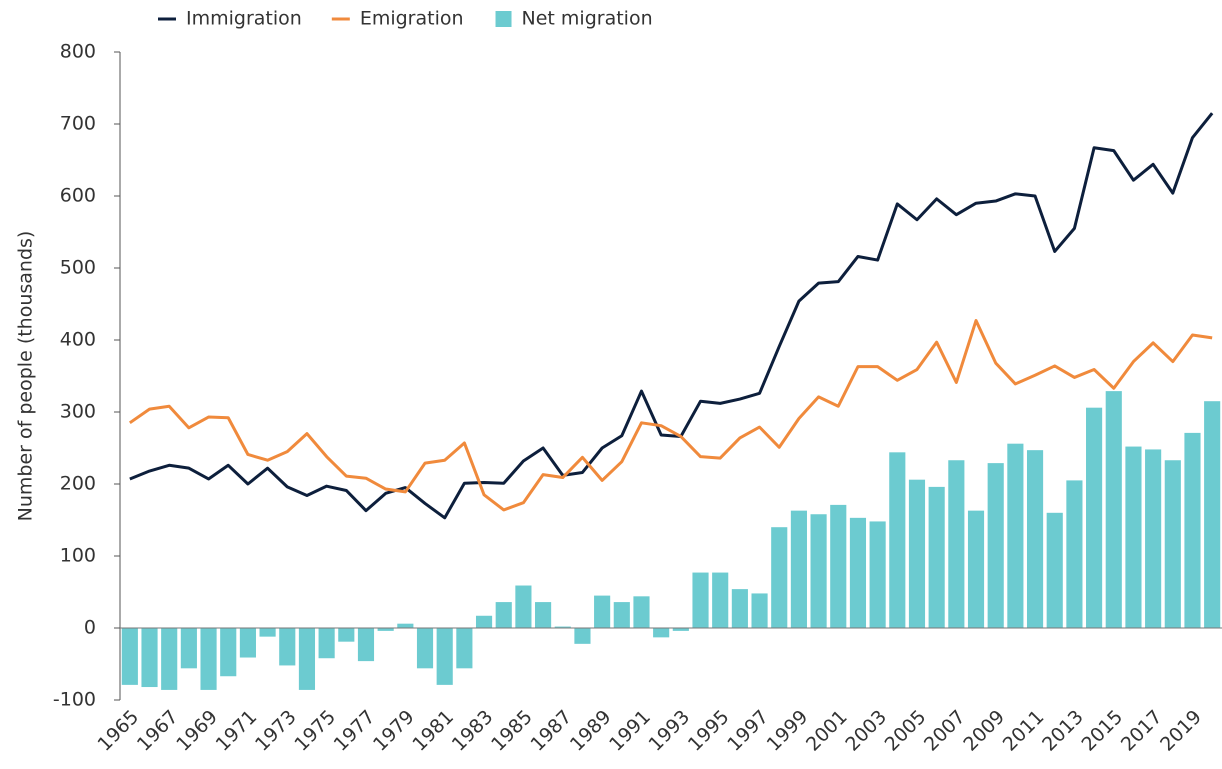 The image size is (1222, 769). What do you see at coordinates (78, 340) in the screenshot?
I see `y-tick-label: 400` at bounding box center [78, 340].